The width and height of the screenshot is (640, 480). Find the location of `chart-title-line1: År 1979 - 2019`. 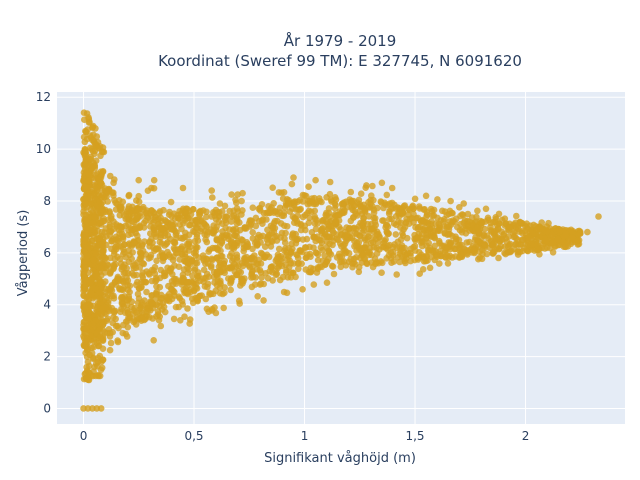

chart-title-line1: År 1979 - 2019 is located at coordinates (340, 40).